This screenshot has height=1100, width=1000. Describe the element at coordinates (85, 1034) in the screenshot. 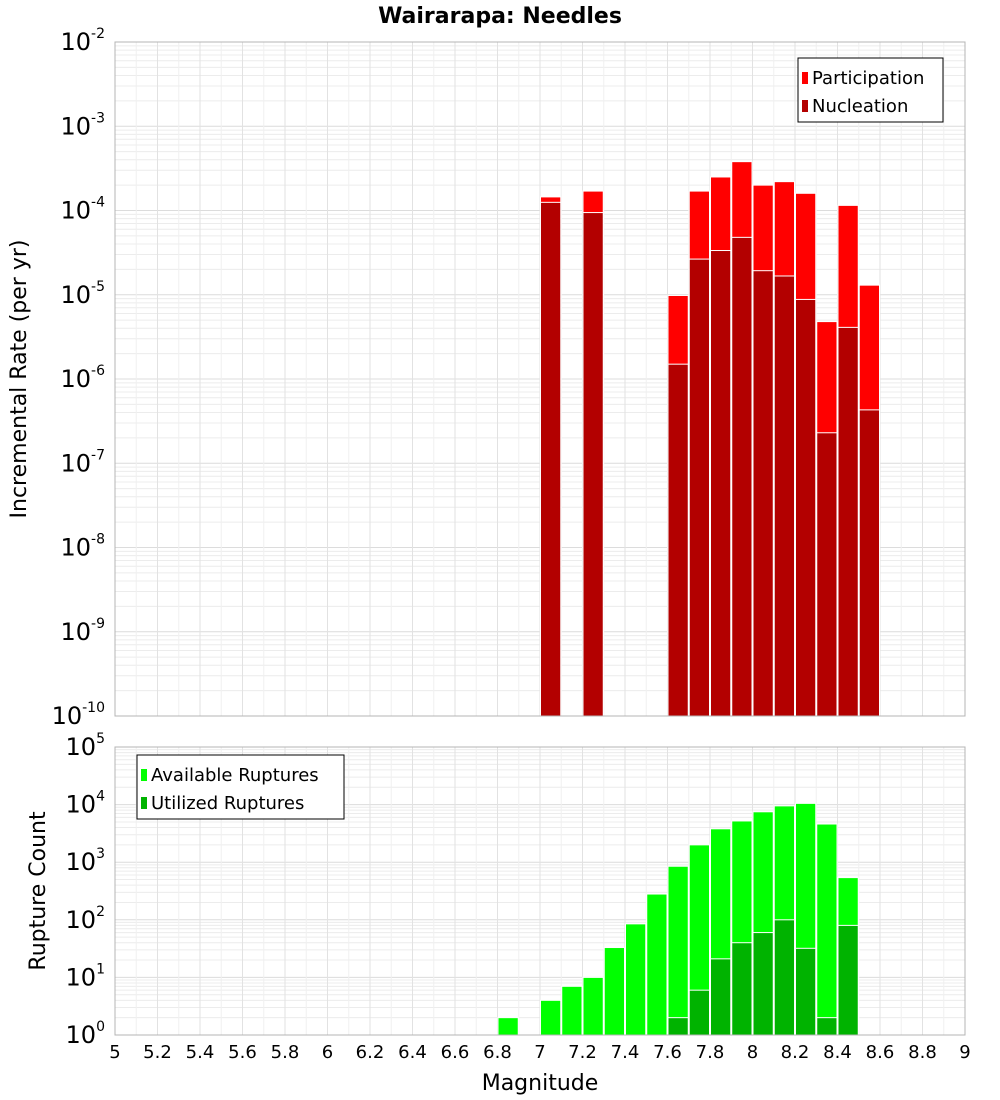

I see `y-tick-label: 10⁰` at that location.